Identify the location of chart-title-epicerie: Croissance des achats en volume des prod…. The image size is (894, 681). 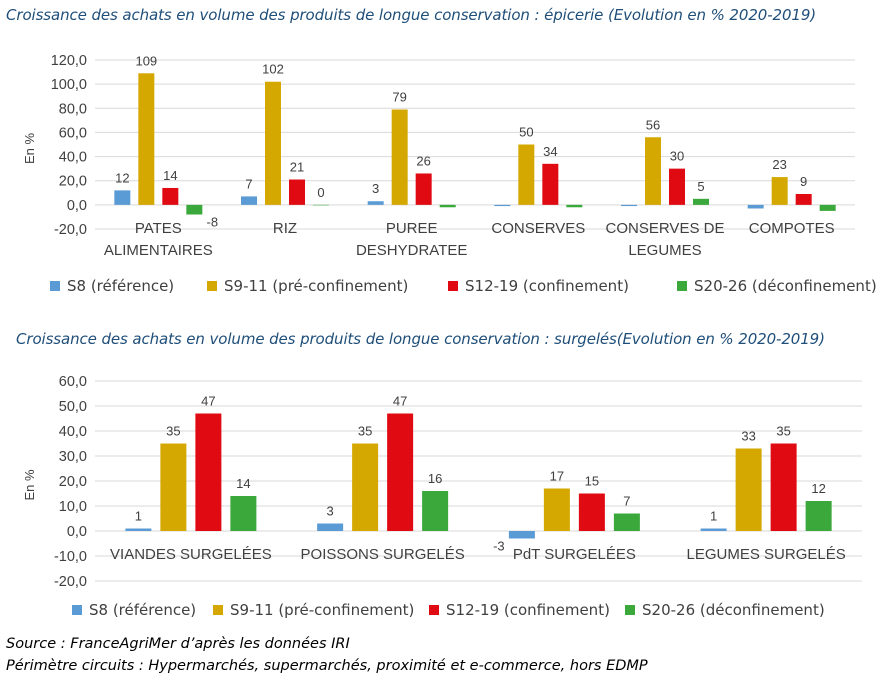
(411, 15).